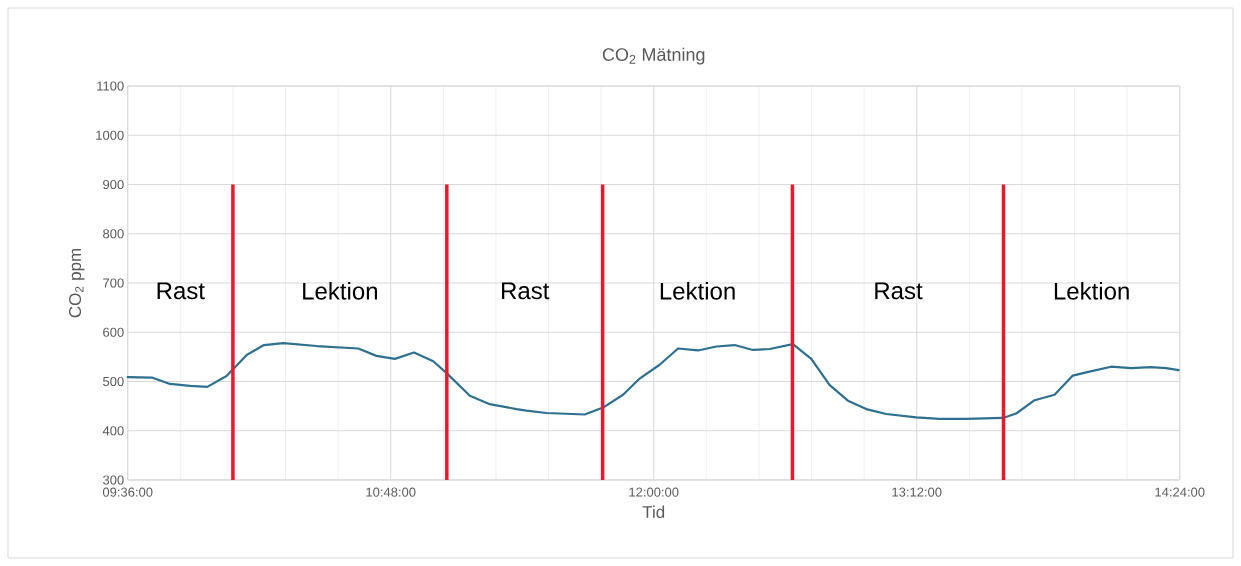 This screenshot has width=1241, height=566. Describe the element at coordinates (391, 492) in the screenshot. I see `x-tick-label: 10:48:00` at that location.